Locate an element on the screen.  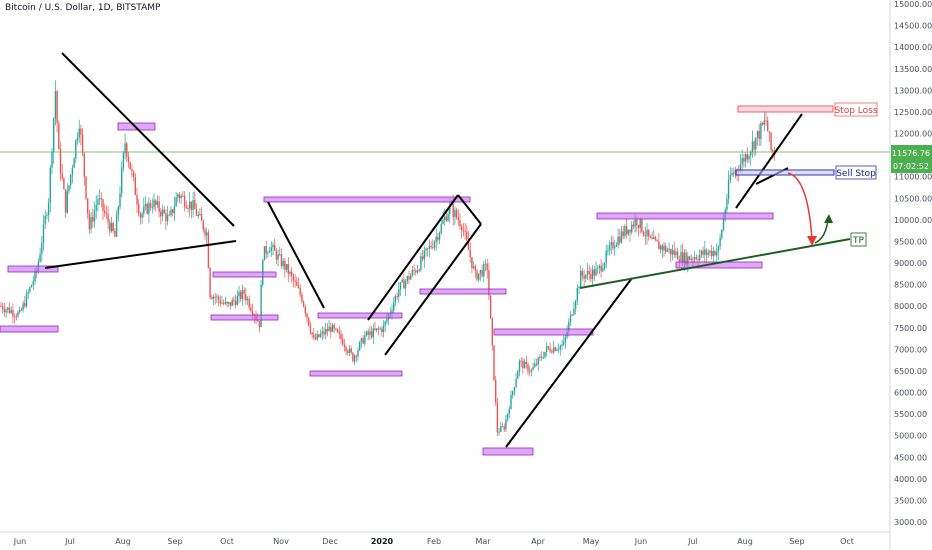
y-tick-label: 12000.00 is located at coordinates (913, 134).